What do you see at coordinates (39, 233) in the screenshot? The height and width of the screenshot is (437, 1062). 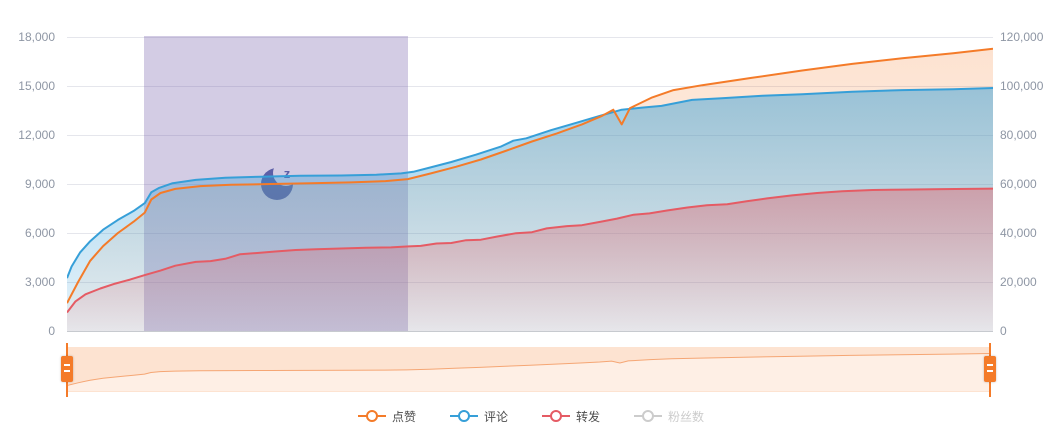 I see `y-axis-left-tick-label: 6,000` at bounding box center [39, 233].